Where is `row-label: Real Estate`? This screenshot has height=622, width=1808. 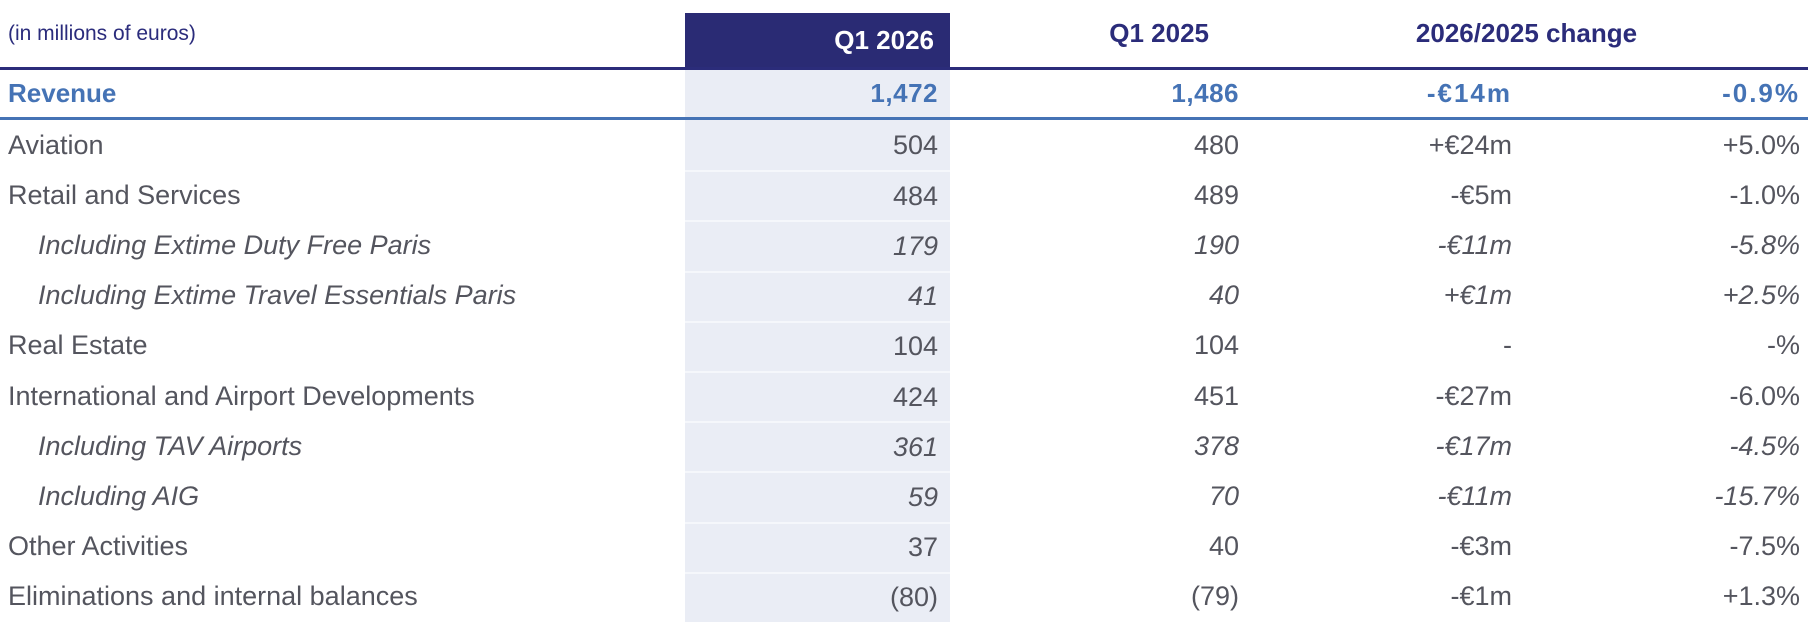
row-label: Real Estate is located at coordinates (78, 345).